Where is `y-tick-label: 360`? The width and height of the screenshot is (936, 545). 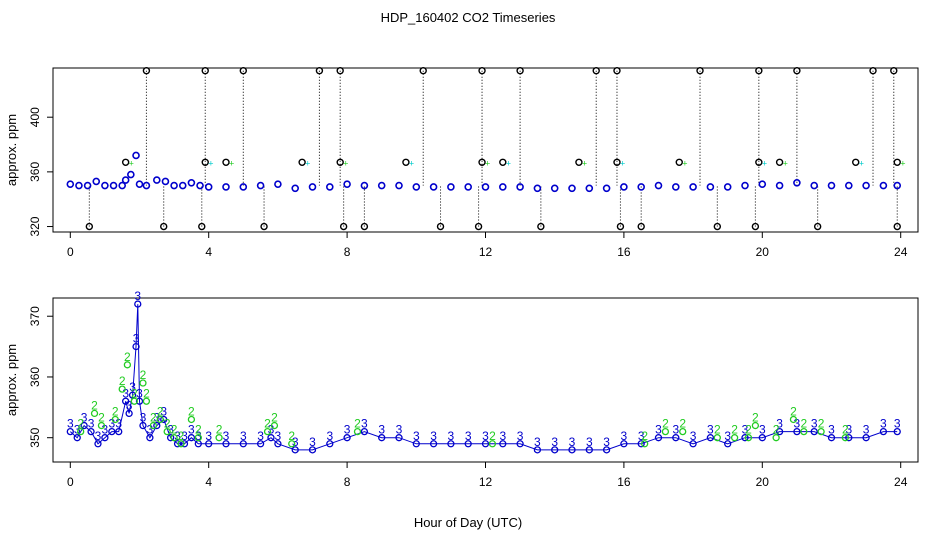
y-tick-label: 360 is located at coordinates (35, 377).